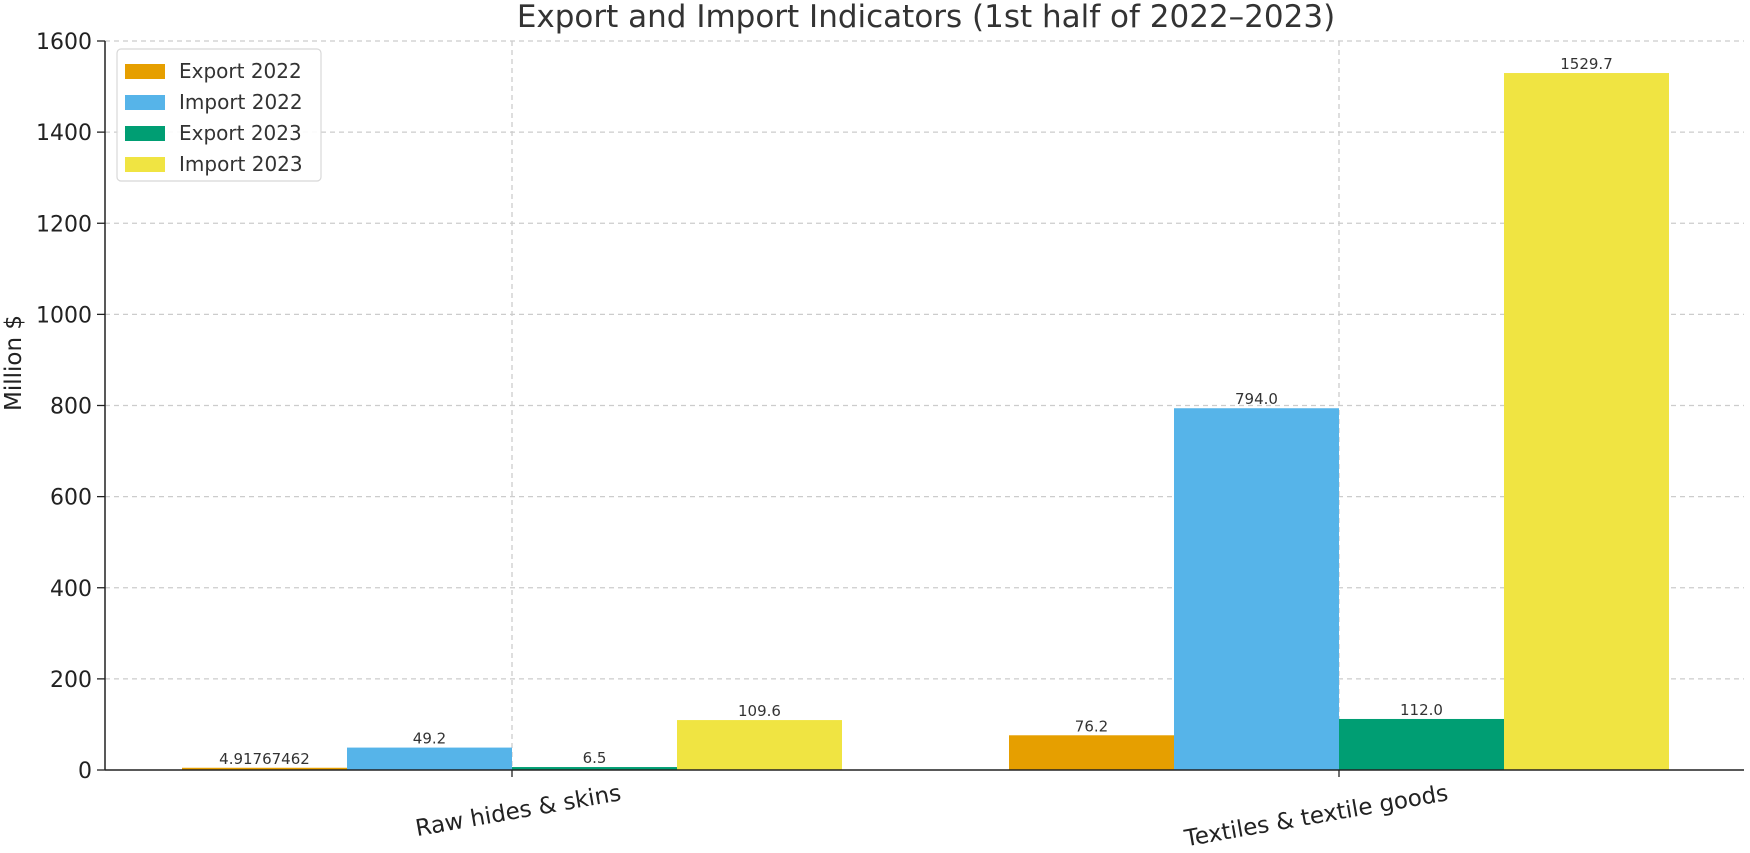 The height and width of the screenshot is (853, 1750). Describe the element at coordinates (64, 315) in the screenshot. I see `y-tick-label: 1000` at that location.